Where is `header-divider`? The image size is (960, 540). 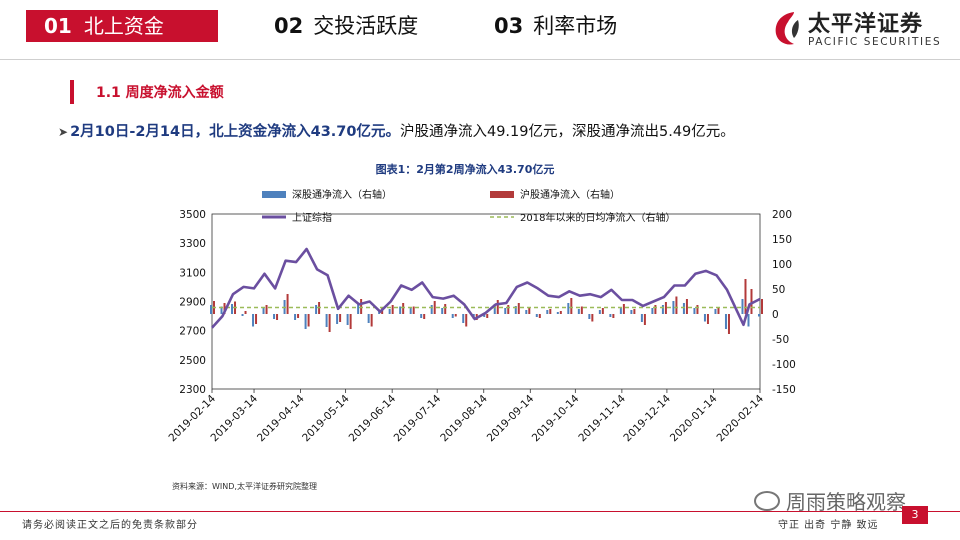
header-divider is located at coordinates (480, 59).